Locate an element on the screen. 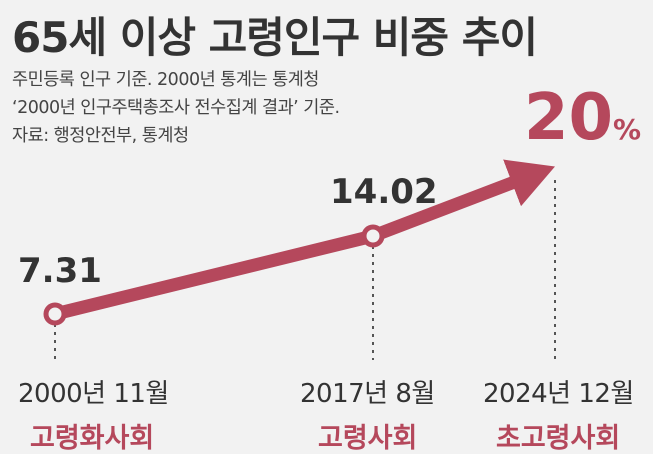 This screenshot has width=653, height=454. source-note-line-1: 주민등록 인구 기준. 2000년 통계는 통계청 is located at coordinates (165, 80).